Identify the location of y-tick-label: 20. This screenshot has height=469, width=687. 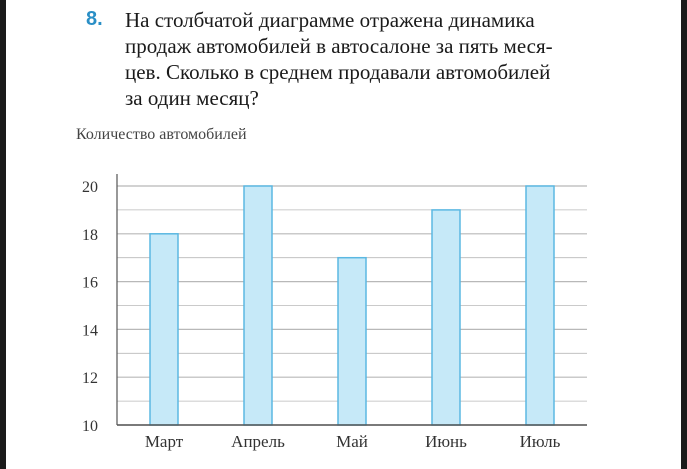
(90, 187).